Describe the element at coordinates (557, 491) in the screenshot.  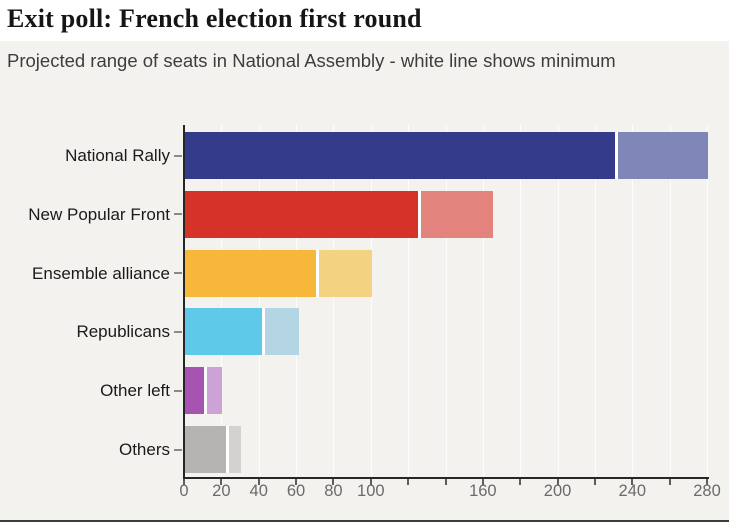
I see `x-tick-label: 200` at that location.